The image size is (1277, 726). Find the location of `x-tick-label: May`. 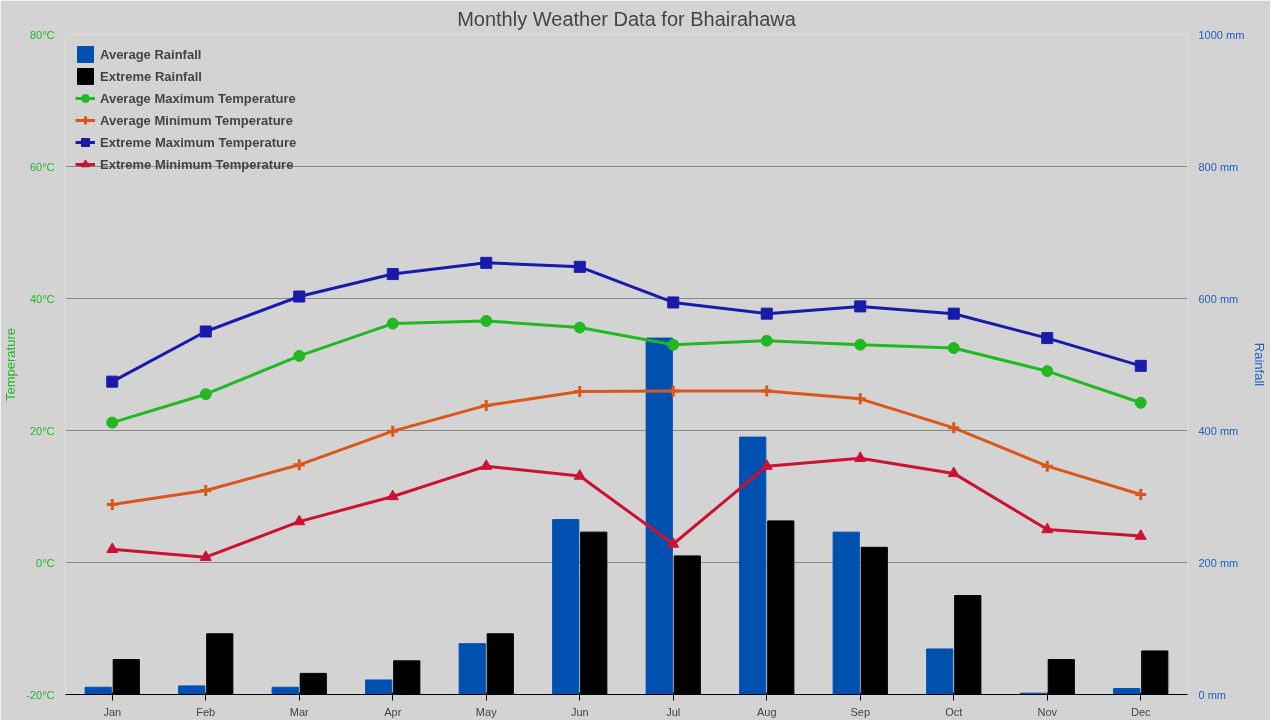

x-tick-label: May is located at coordinates (486, 711).